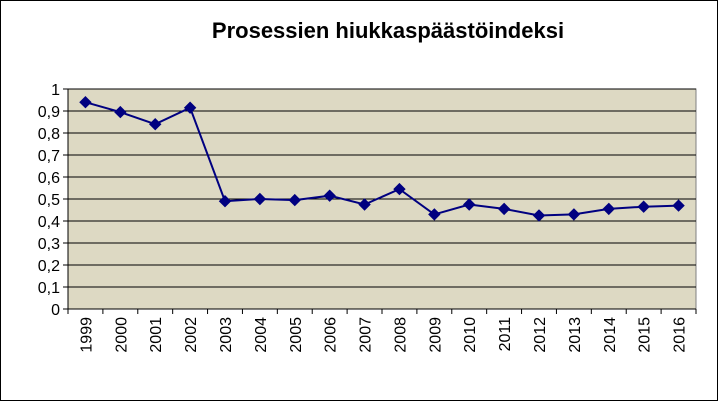 Image resolution: width=718 pixels, height=401 pixels. I want to click on x-tick-label: 2003, so click(226, 335).